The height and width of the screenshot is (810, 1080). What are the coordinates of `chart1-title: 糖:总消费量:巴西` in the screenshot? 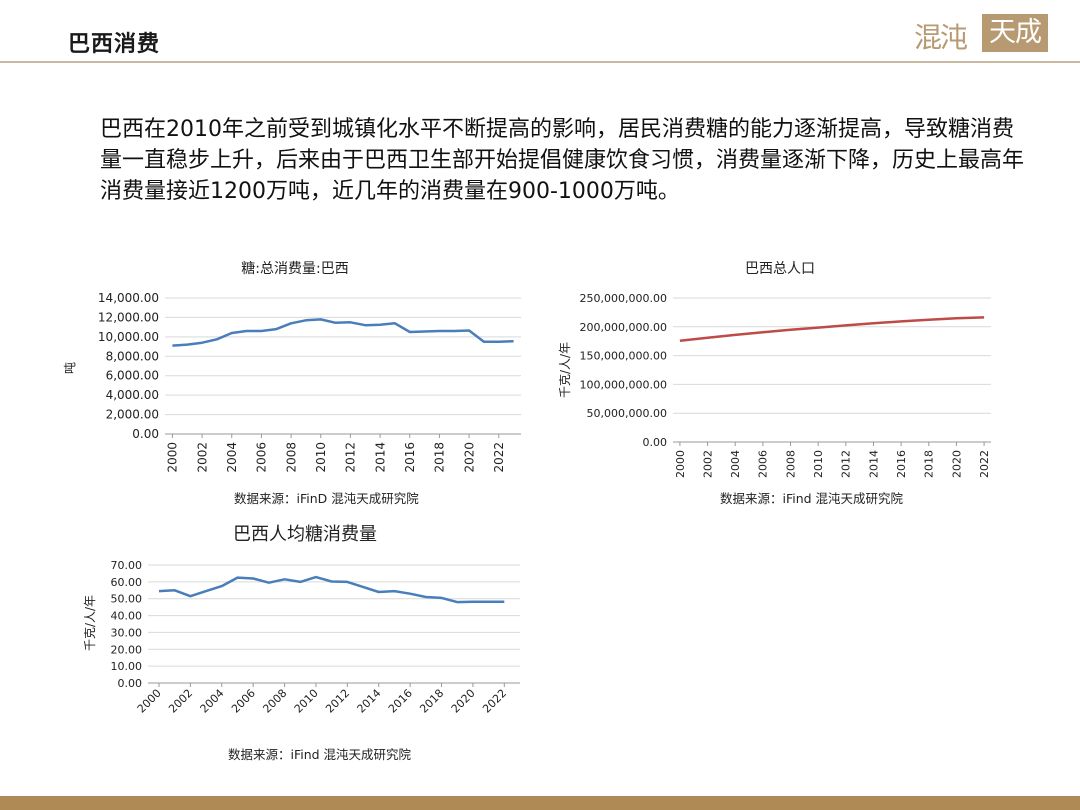 It's located at (295, 269).